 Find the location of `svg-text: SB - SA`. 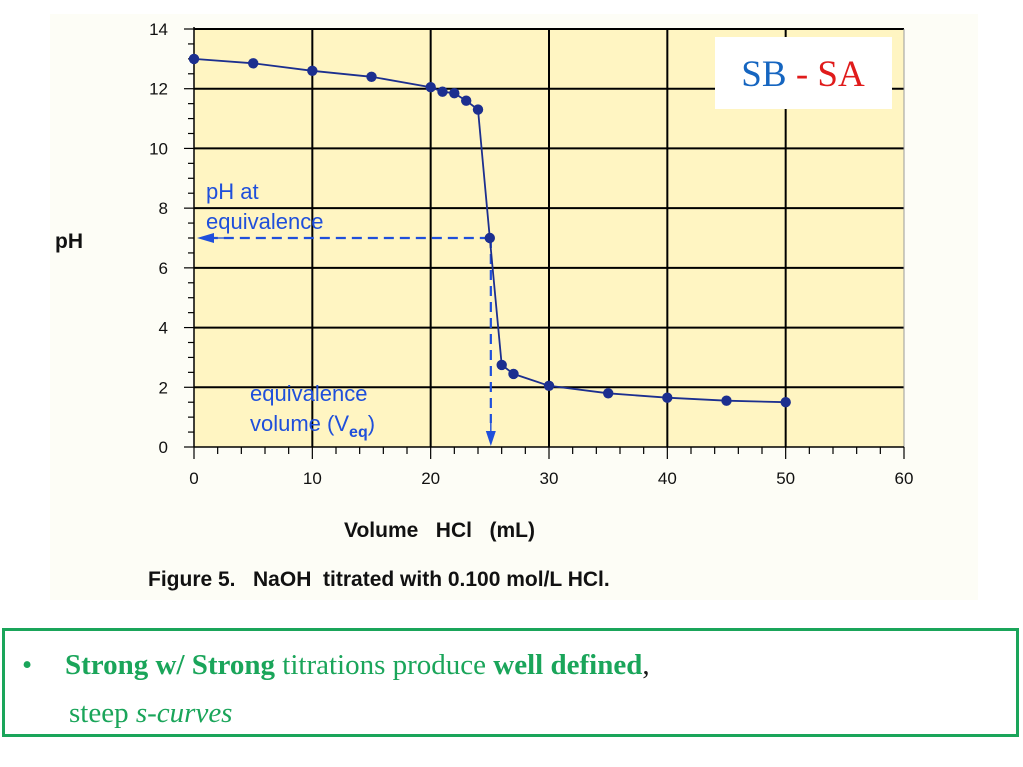

svg-text: SB - SA is located at coordinates (803, 74).